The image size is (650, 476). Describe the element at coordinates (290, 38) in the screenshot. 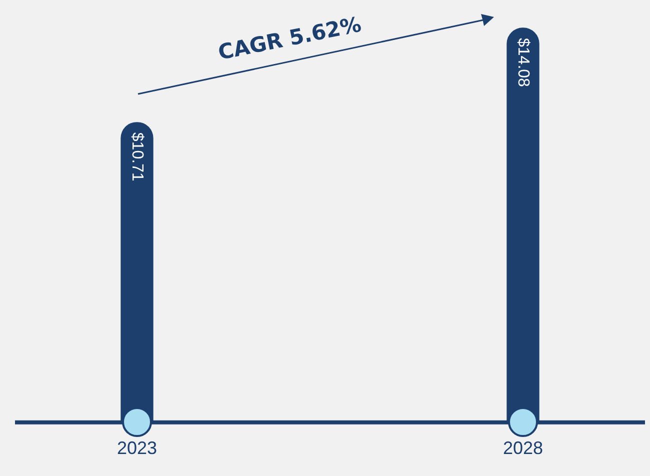

I see `annotation: CAGR 5.62%` at that location.